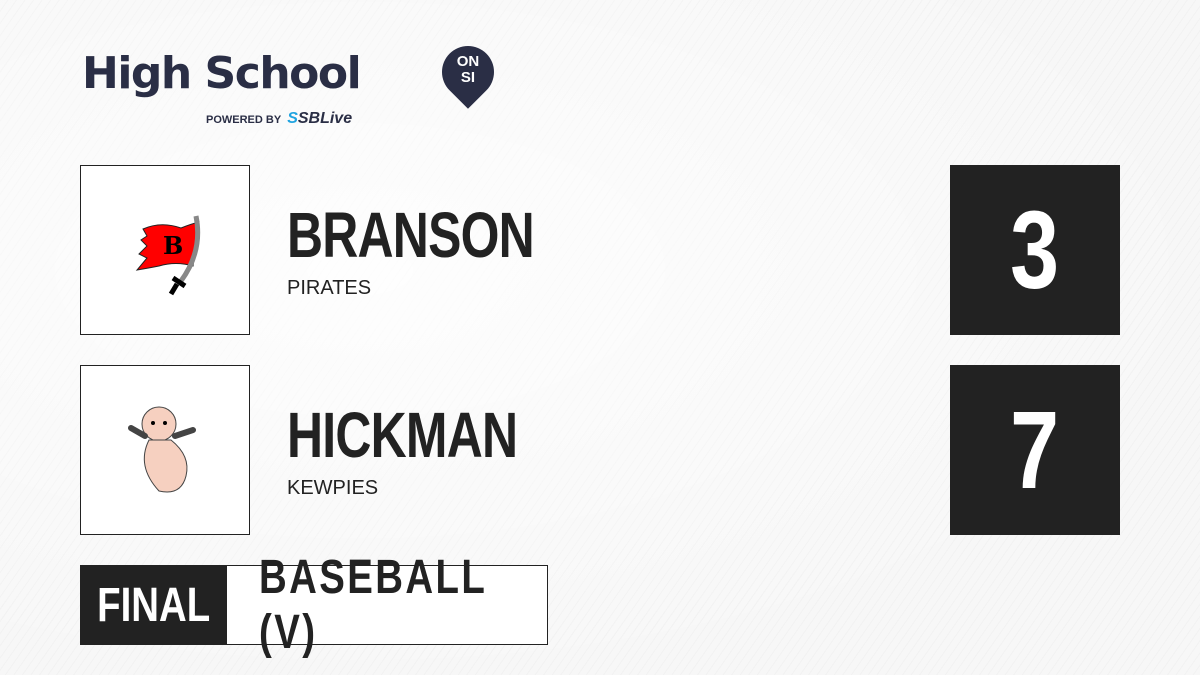  I want to click on branson-logo: B, so click(165, 250).